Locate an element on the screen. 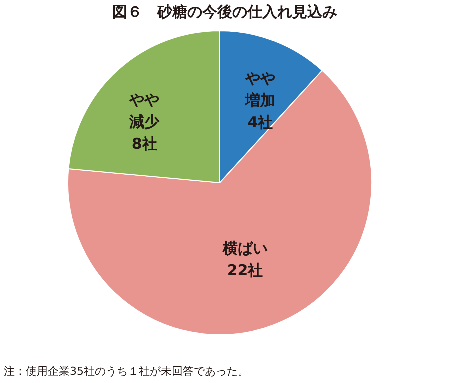 This screenshot has width=450, height=383. data-label: 4社 is located at coordinates (261, 123).